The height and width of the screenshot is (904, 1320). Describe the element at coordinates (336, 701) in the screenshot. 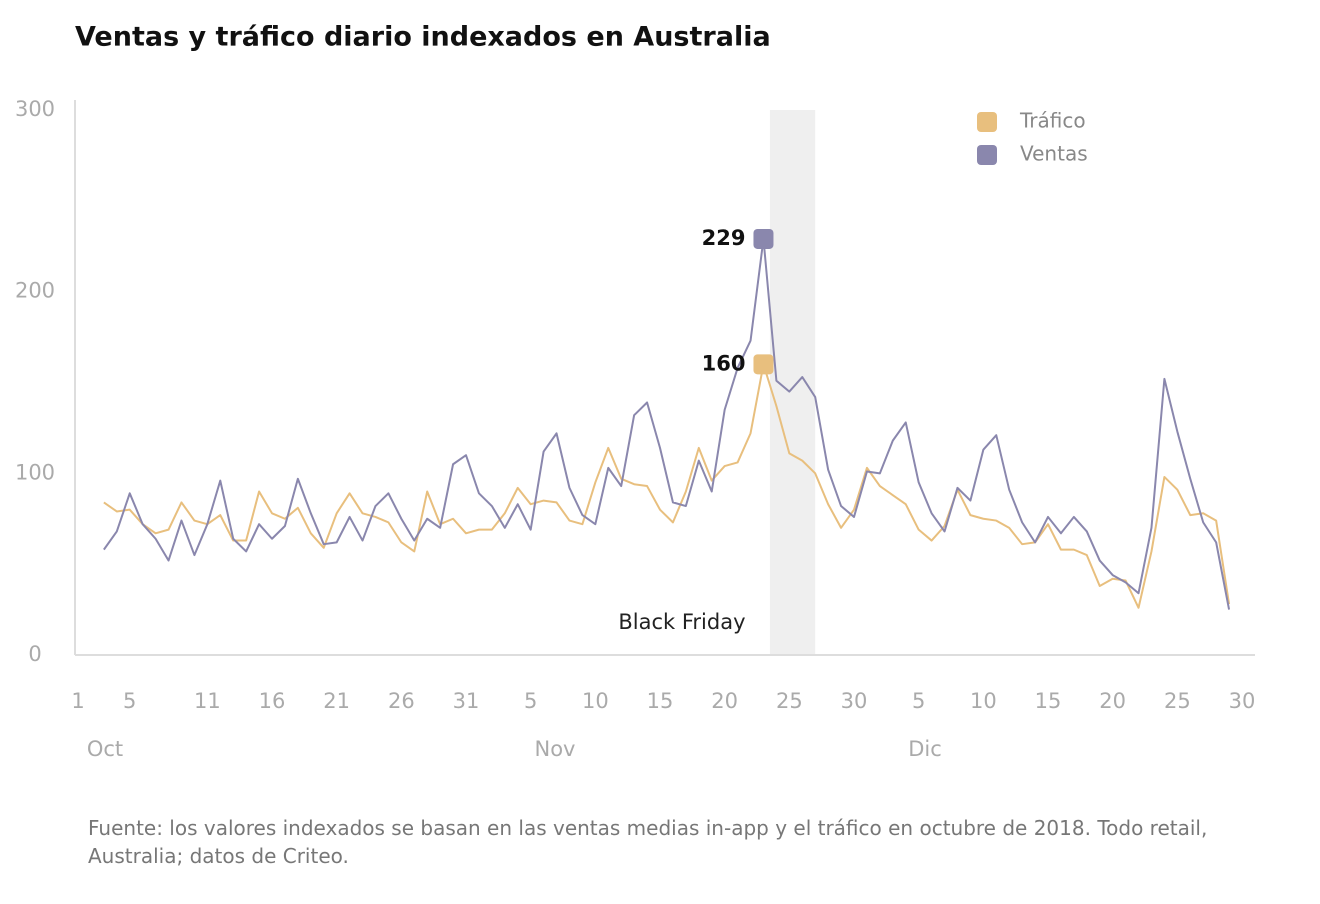

I see `x-tick-label: 21` at that location.